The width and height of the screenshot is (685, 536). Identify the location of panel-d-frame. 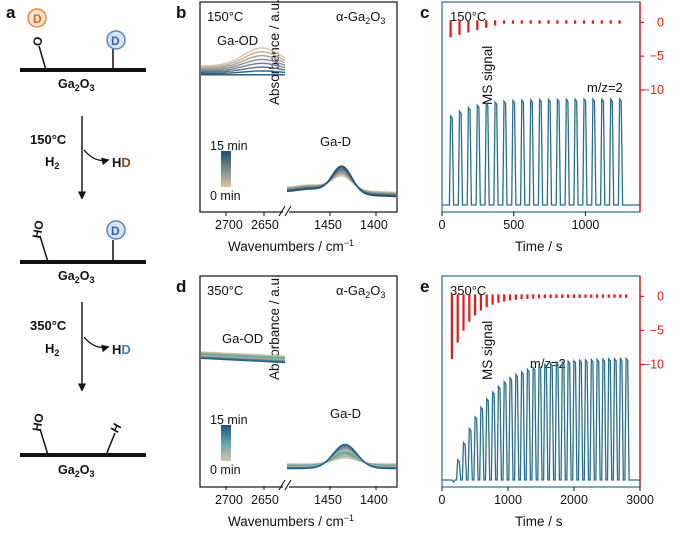
(298, 381).